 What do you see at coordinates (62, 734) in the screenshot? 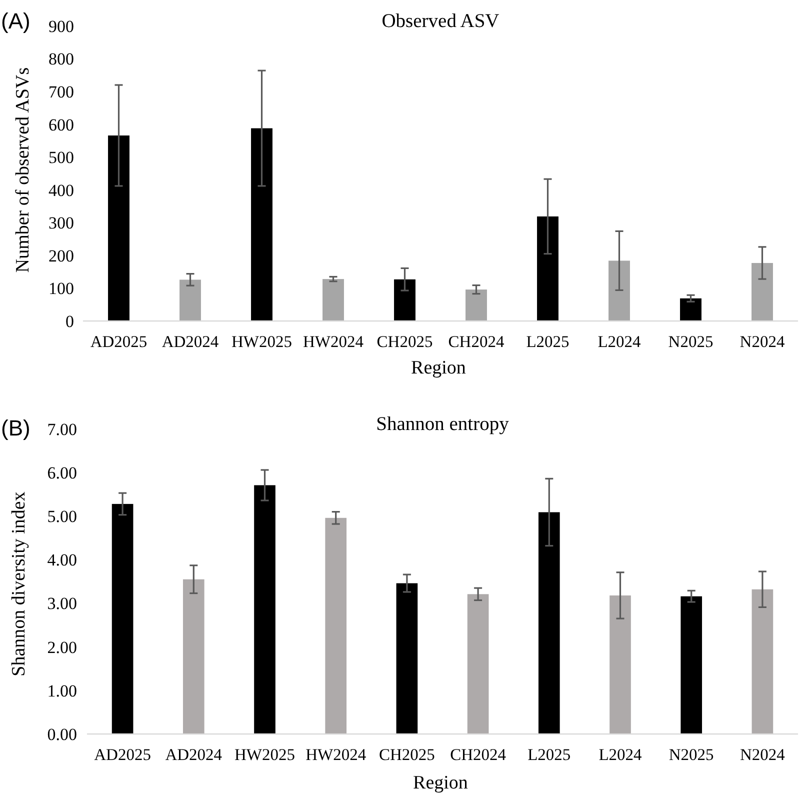
I see `y-tick-label: 0.00` at bounding box center [62, 734].